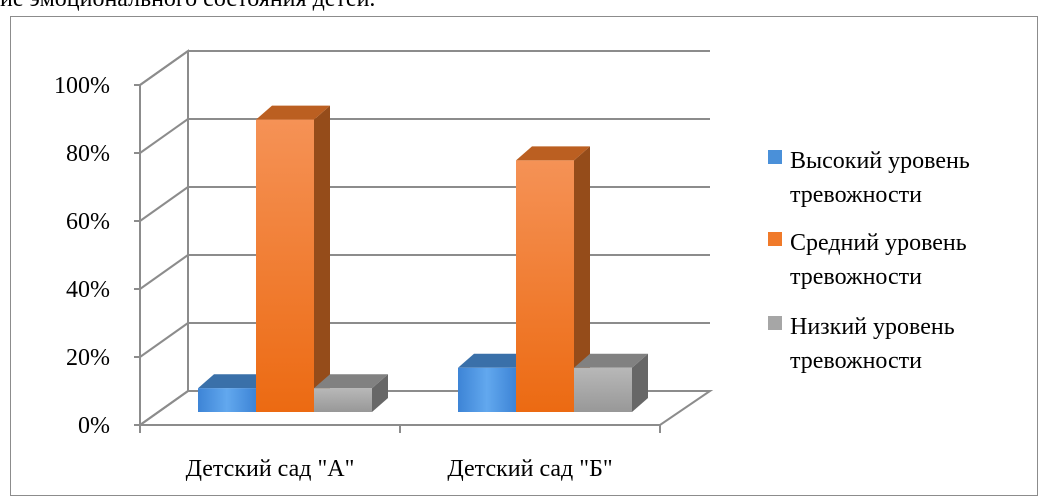 The width and height of the screenshot is (1043, 498). I want to click on y-tick-label: 100%, so click(82, 86).